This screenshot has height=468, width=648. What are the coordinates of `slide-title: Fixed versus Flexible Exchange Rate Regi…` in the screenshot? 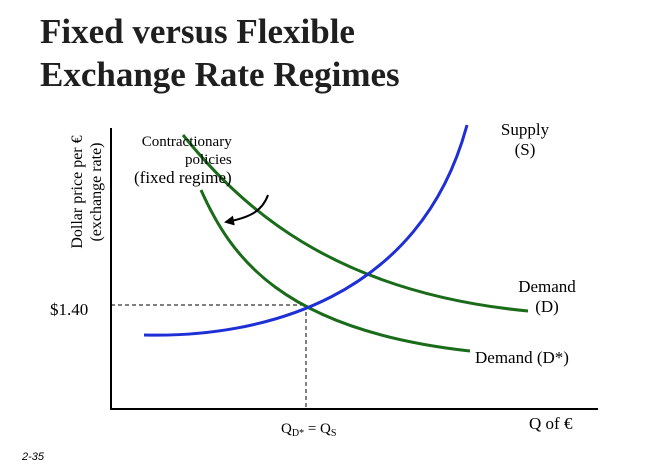 It's located at (220, 53).